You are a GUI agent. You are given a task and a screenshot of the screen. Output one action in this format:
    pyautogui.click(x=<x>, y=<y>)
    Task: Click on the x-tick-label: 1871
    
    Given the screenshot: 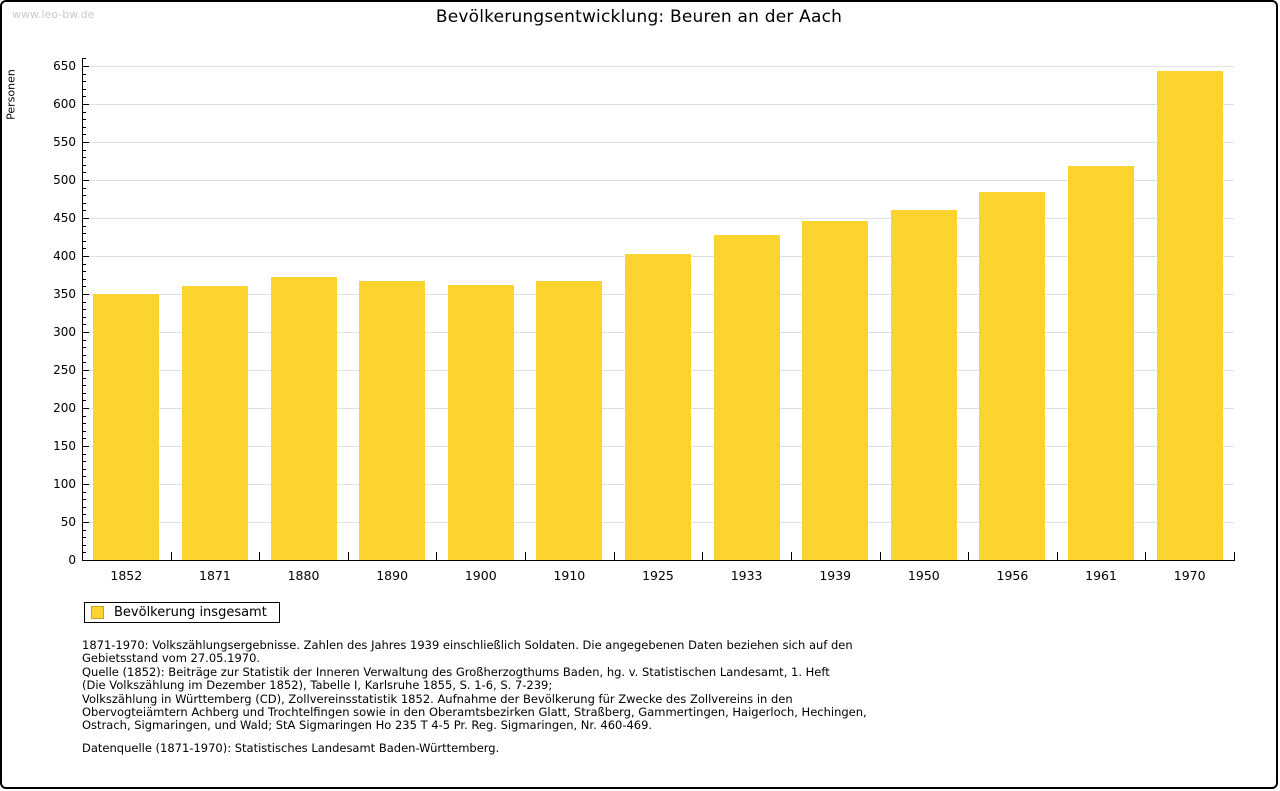 What is the action you would take?
    pyautogui.click(x=215, y=575)
    